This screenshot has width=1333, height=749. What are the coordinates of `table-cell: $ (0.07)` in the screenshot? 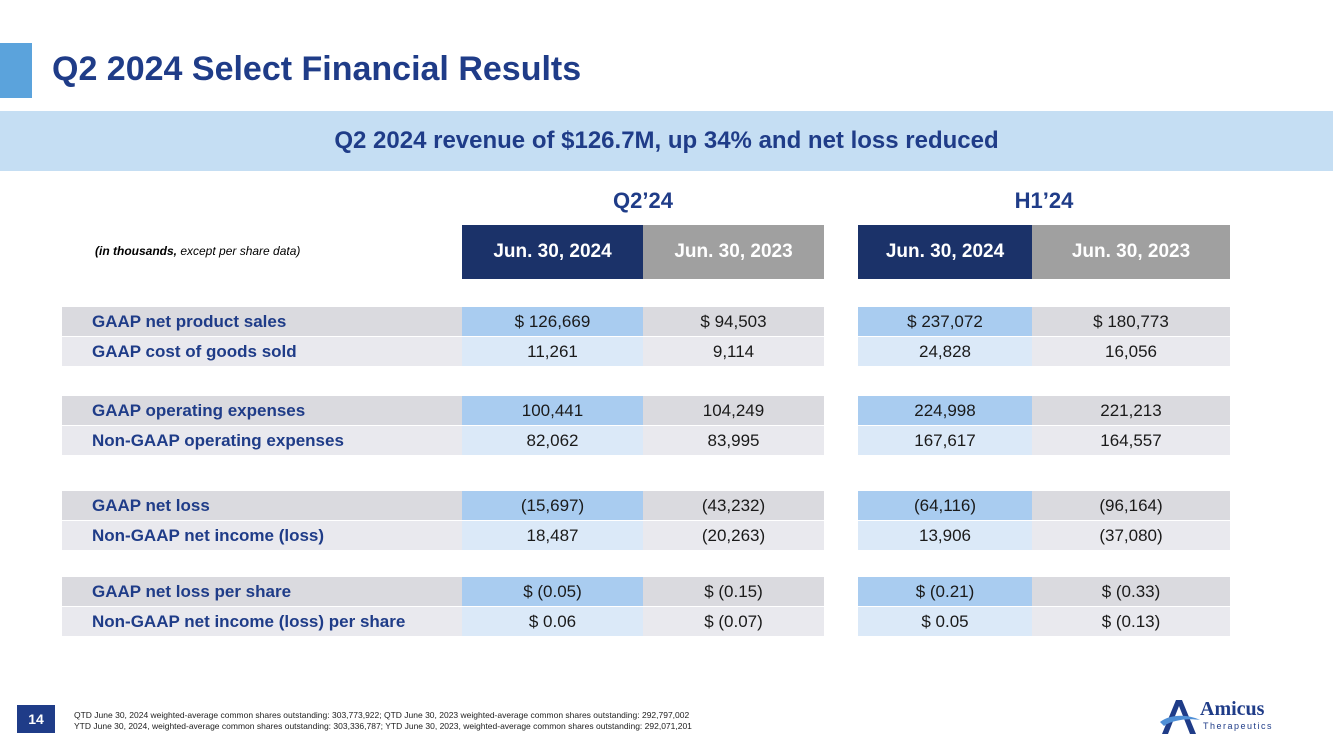 It's located at (733, 621).